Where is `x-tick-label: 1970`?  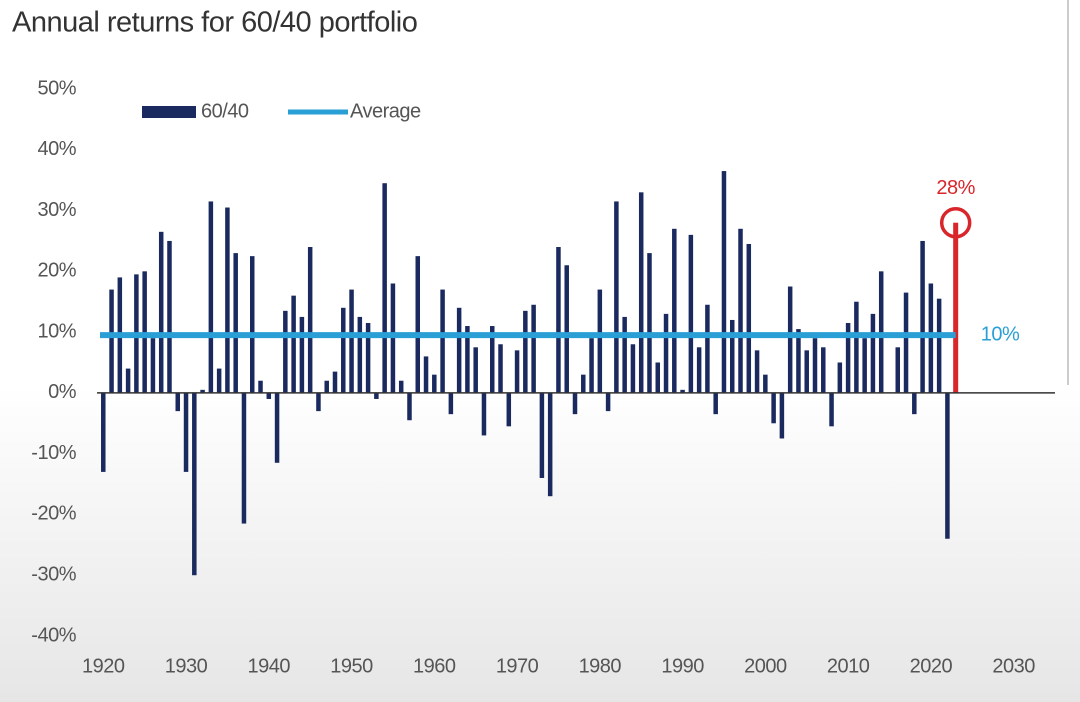 x-tick-label: 1970 is located at coordinates (517, 666).